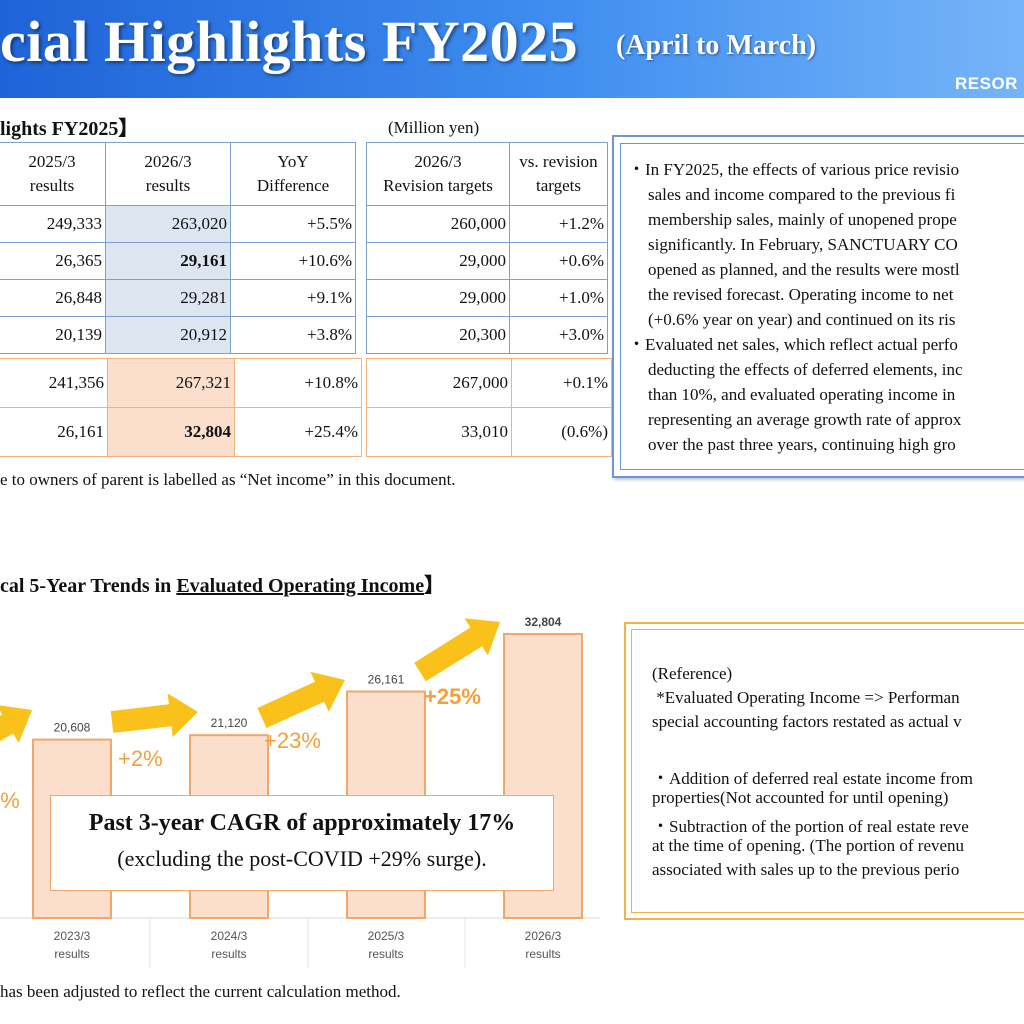  What do you see at coordinates (561, 432) in the screenshot?
I see `table-cell: (0.6%)` at bounding box center [561, 432].